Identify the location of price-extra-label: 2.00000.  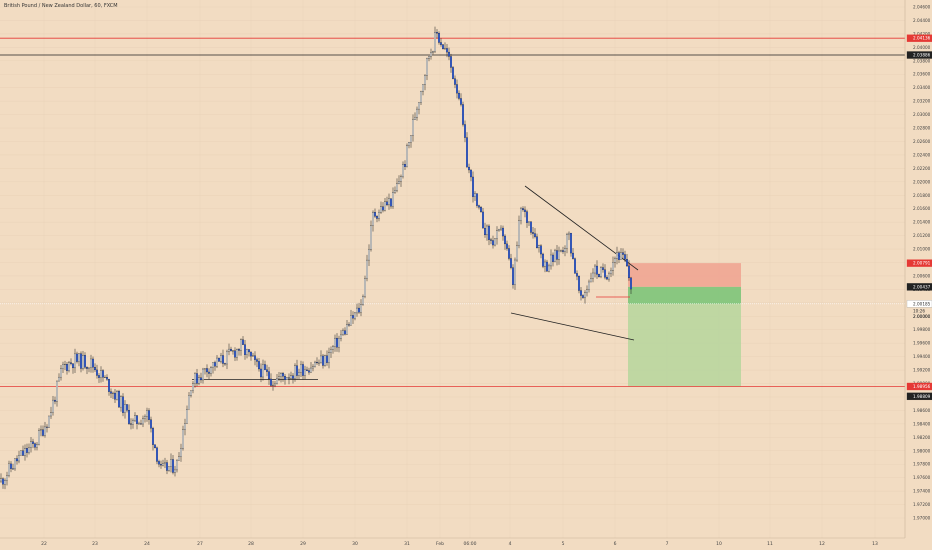
(922, 316).